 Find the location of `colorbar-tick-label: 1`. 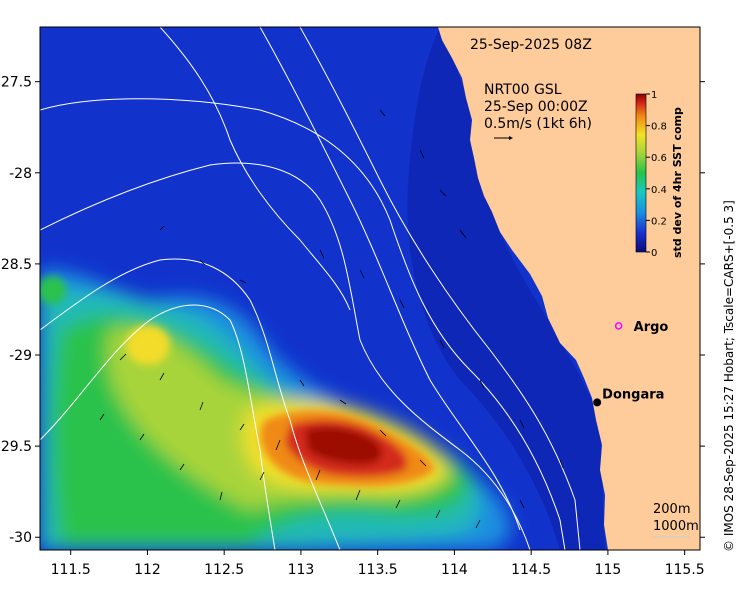

colorbar-tick-label: 1 is located at coordinates (654, 95).